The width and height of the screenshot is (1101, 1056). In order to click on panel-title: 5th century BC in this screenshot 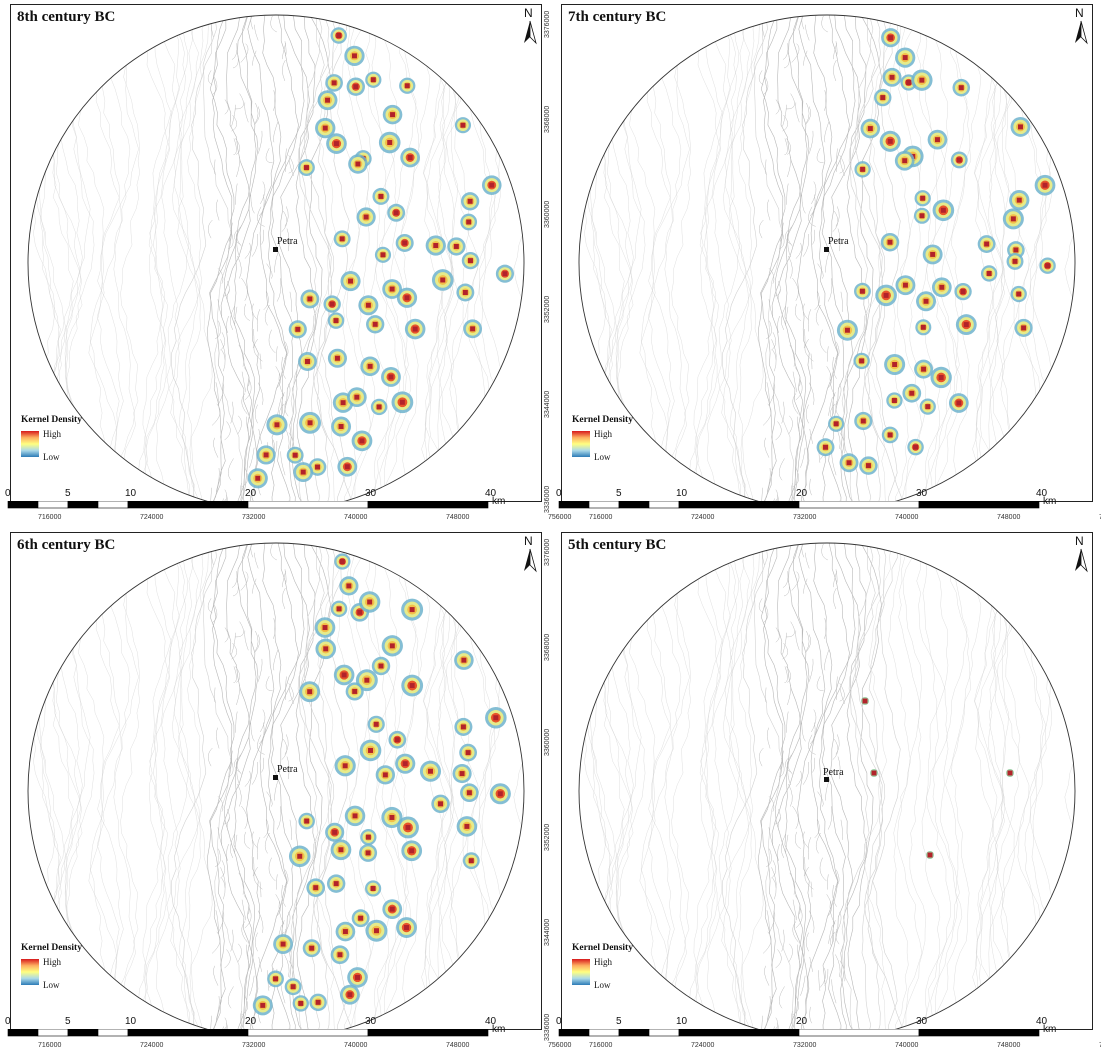, I will do `click(617, 545)`.